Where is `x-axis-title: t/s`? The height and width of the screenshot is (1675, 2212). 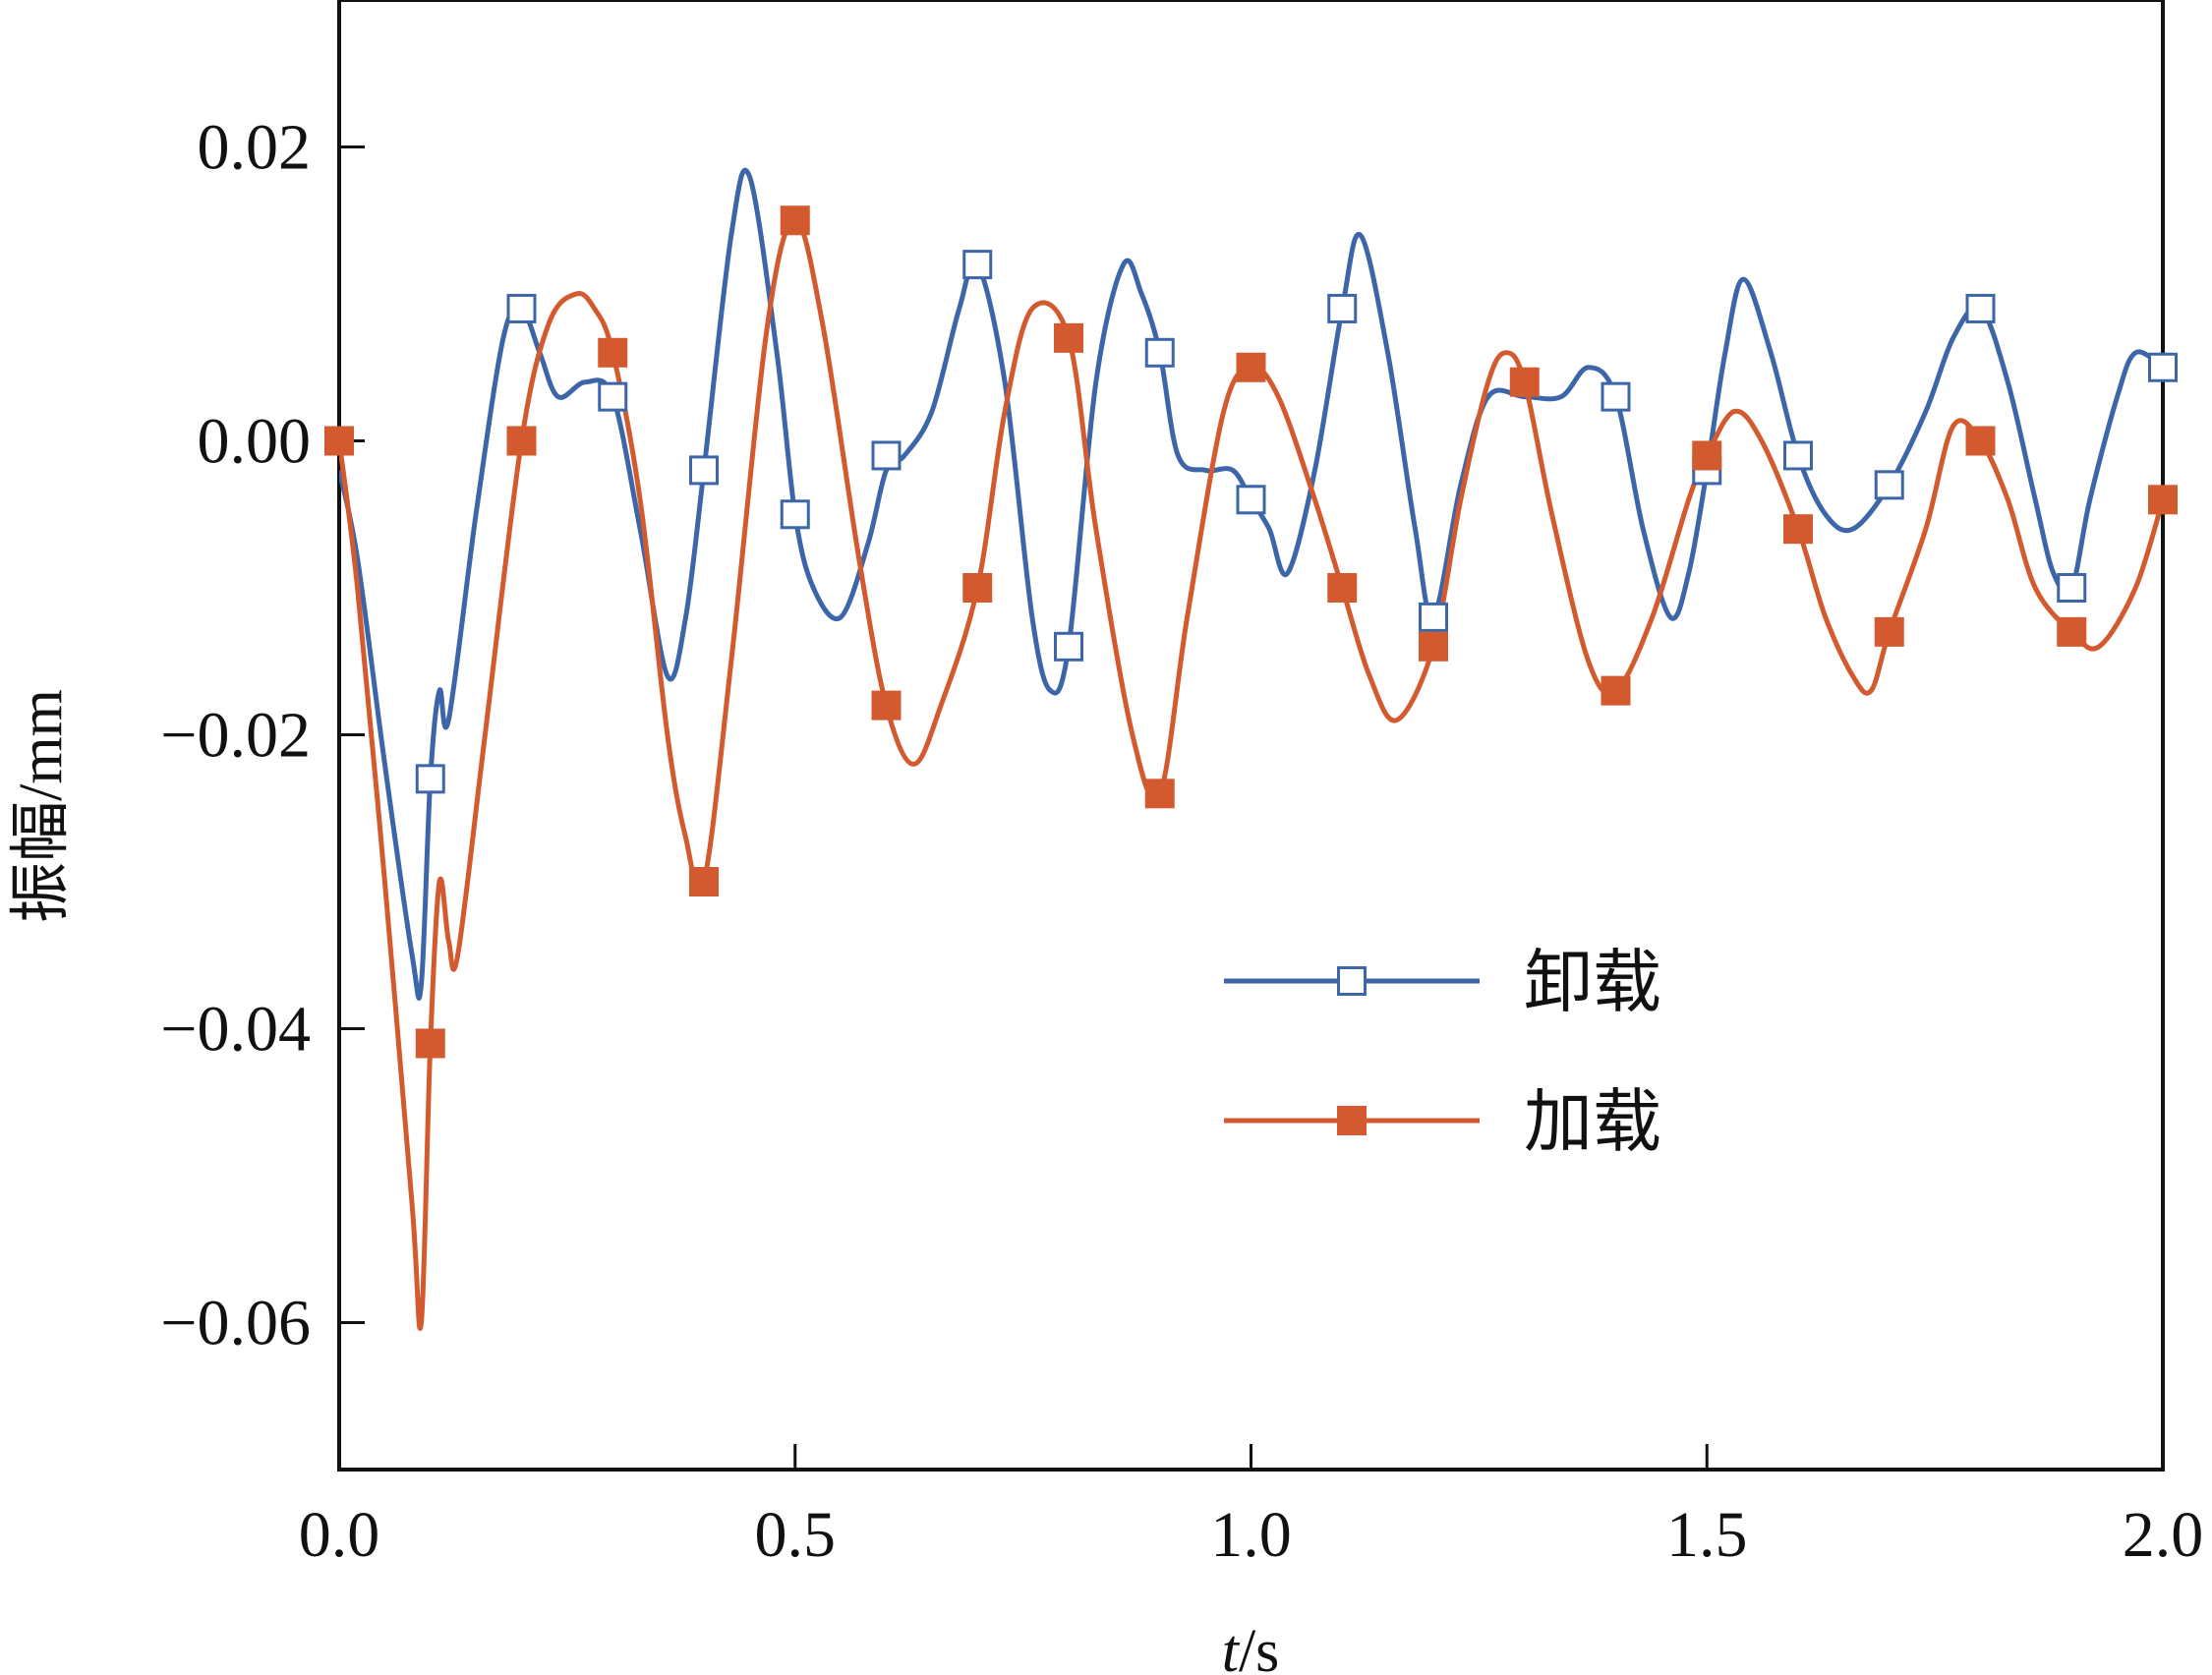 x-axis-title: t/s is located at coordinates (1251, 1646).